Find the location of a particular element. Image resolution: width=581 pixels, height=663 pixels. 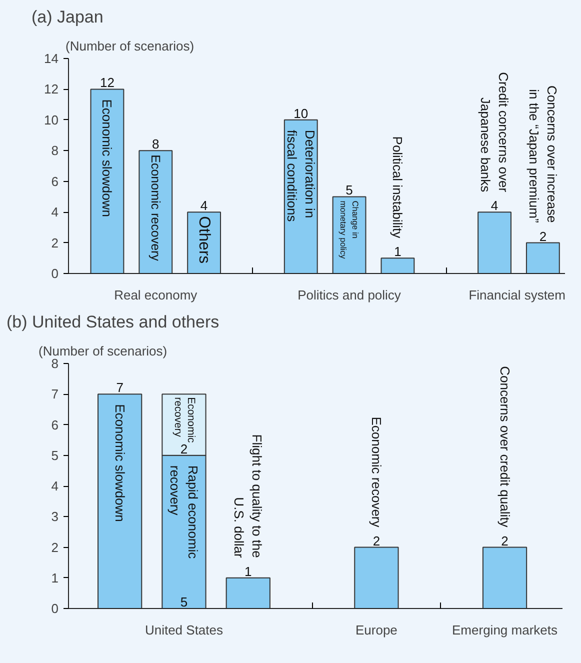

chart-title: (b) United States and others is located at coordinates (113, 322).